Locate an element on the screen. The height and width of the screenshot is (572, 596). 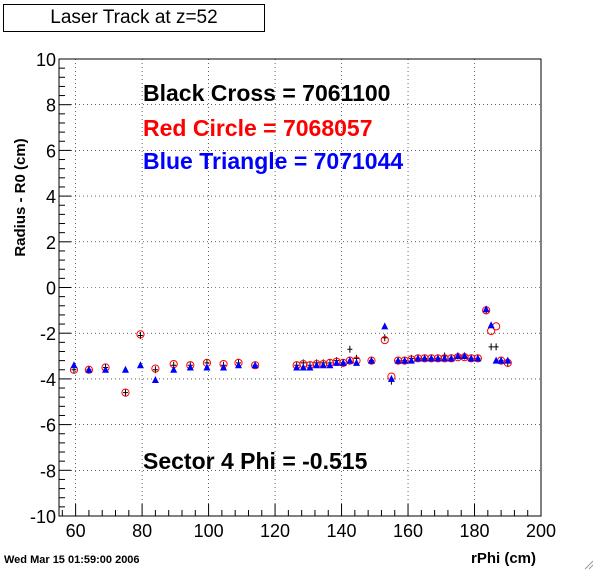
x-tick-label: 60 is located at coordinates (76, 531).